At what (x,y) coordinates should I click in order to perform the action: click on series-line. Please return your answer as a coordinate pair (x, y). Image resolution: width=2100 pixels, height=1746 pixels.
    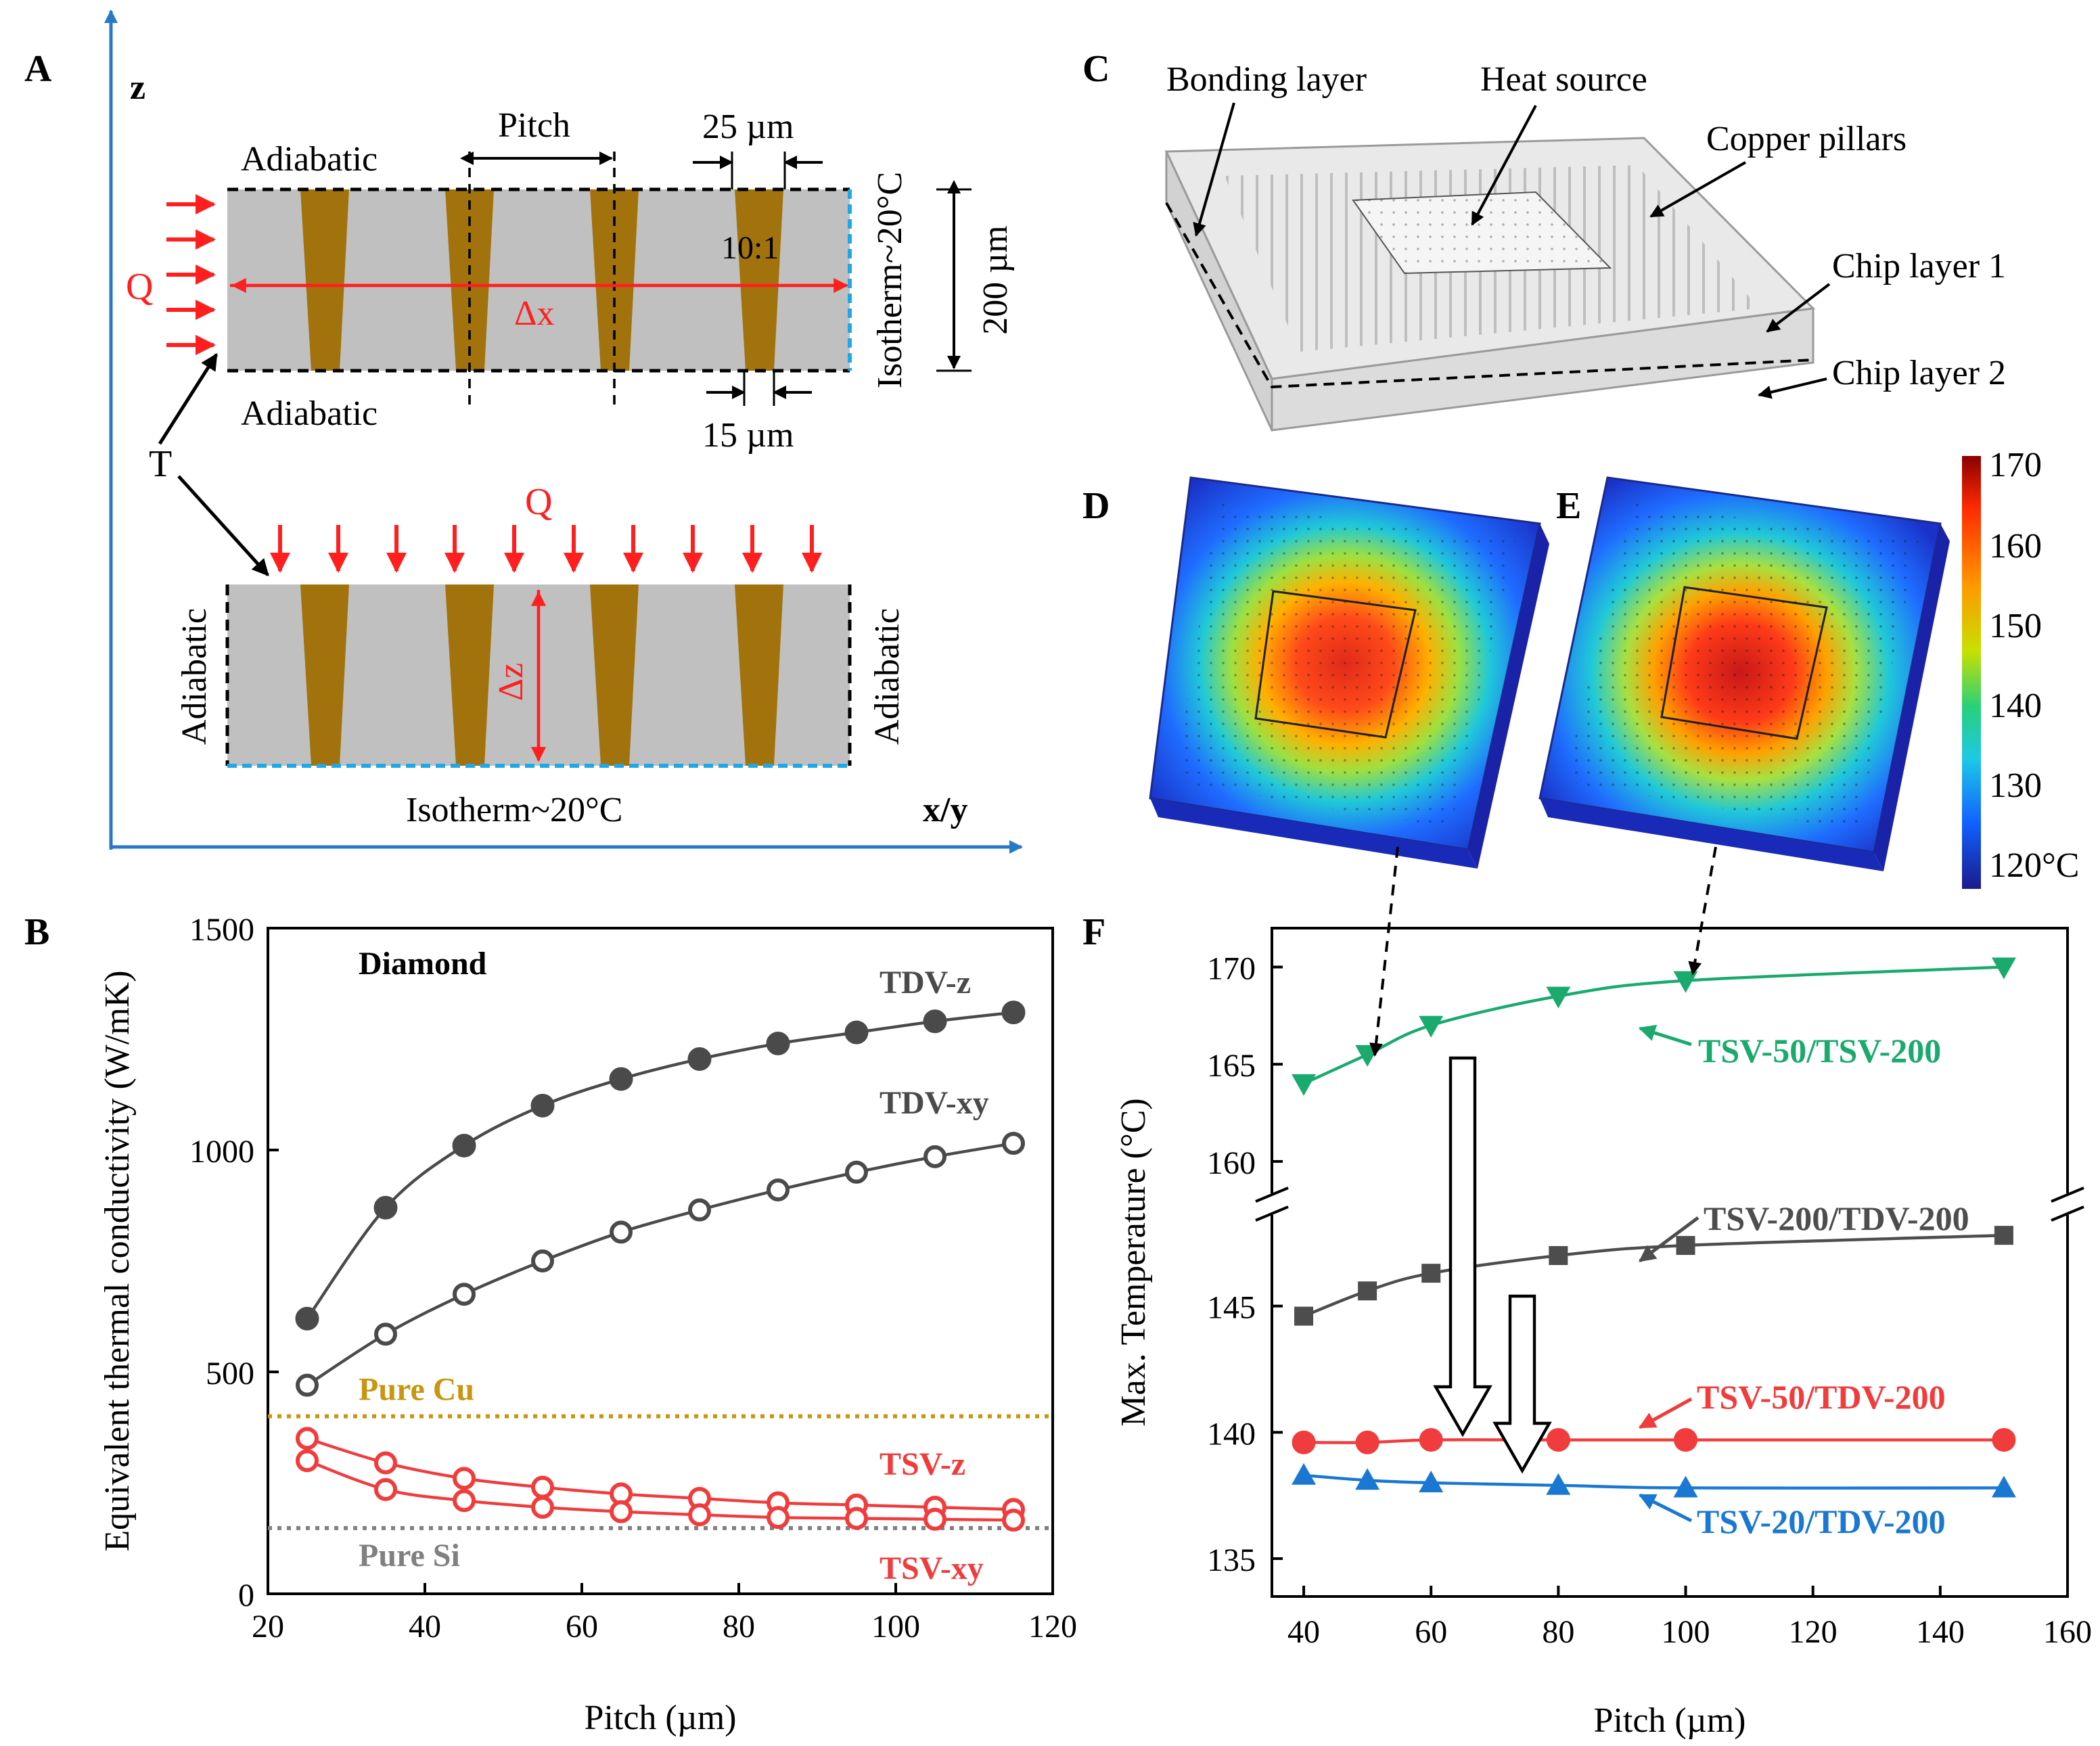
    Looking at the image, I should click on (1654, 1441).